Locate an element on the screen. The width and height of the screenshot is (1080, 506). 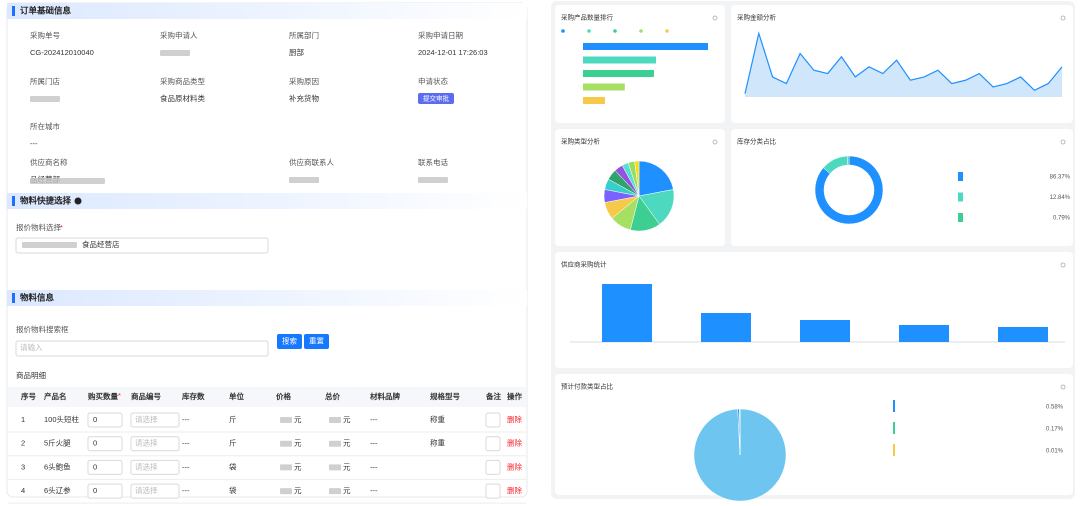
search-input is located at coordinates (142, 348).